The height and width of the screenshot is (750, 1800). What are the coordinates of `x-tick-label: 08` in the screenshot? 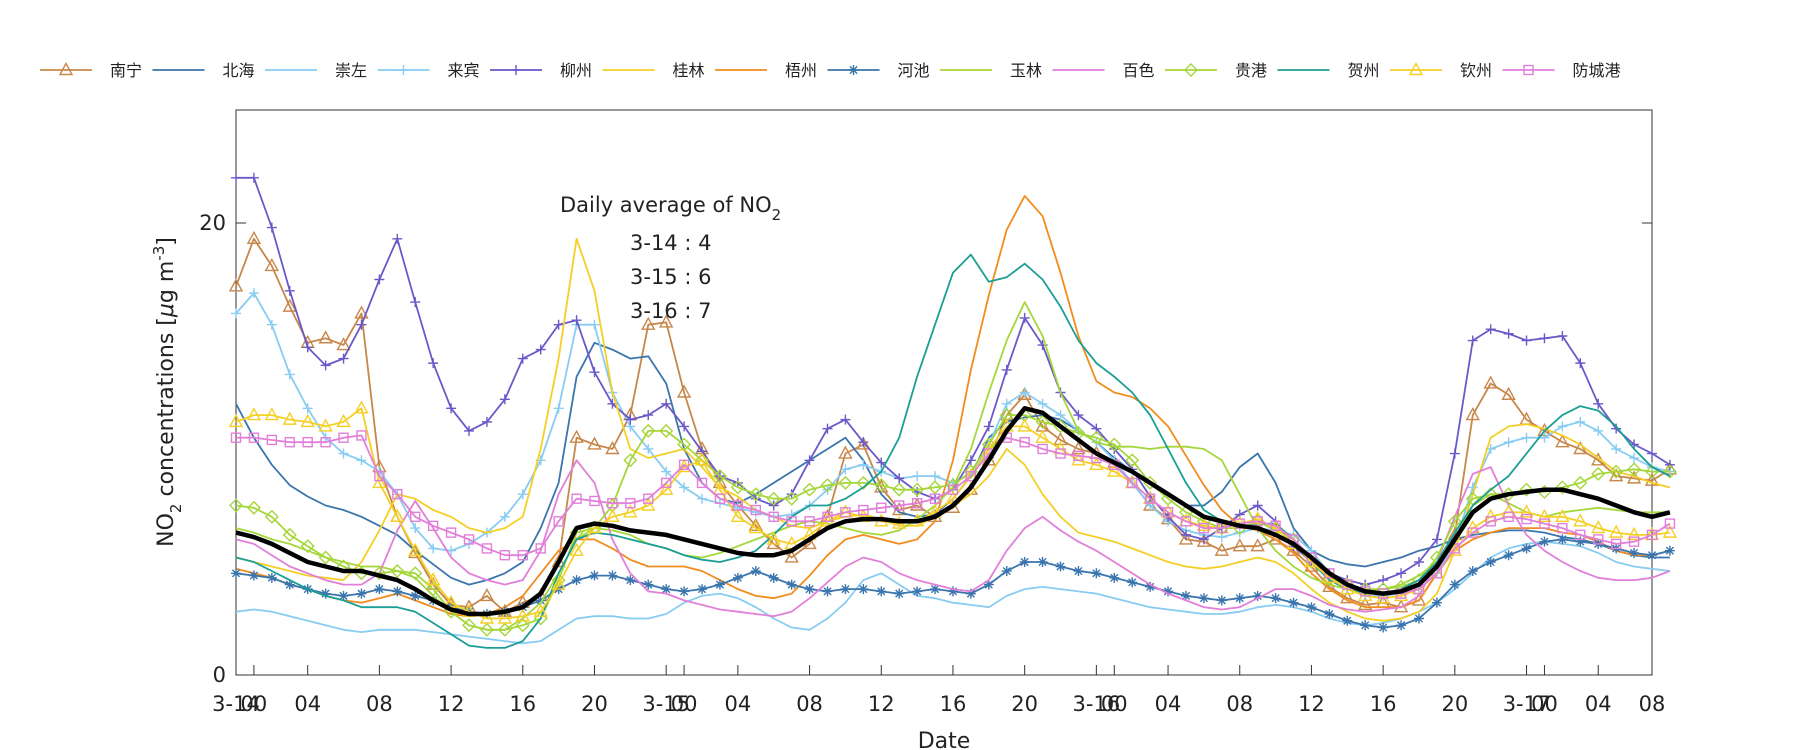 It's located at (1239, 704).